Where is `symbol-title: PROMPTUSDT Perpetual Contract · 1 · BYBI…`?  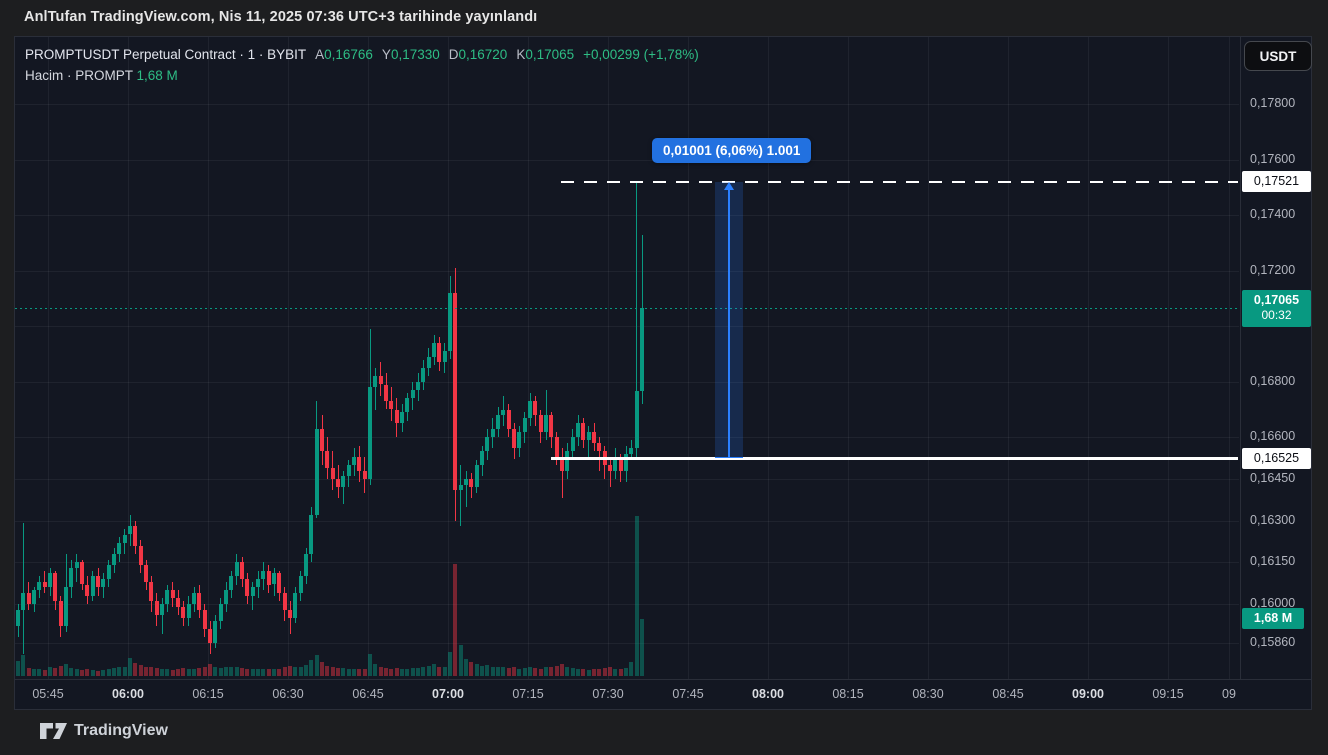
symbol-title: PROMPTUSDT Perpetual Contract · 1 · BYBI… is located at coordinates (166, 54).